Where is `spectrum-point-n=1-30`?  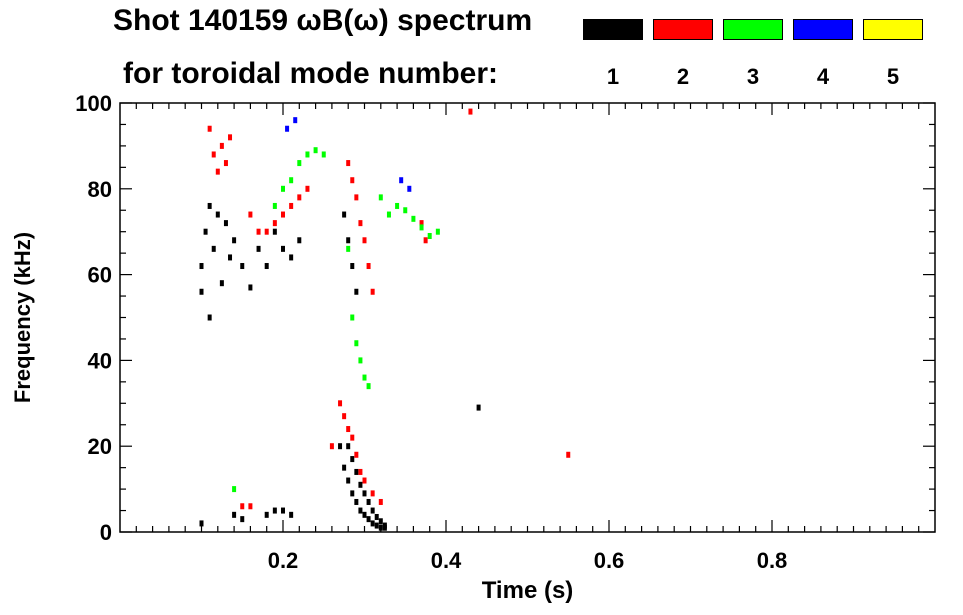
spectrum-point-n=1-30 is located at coordinates (368, 519).